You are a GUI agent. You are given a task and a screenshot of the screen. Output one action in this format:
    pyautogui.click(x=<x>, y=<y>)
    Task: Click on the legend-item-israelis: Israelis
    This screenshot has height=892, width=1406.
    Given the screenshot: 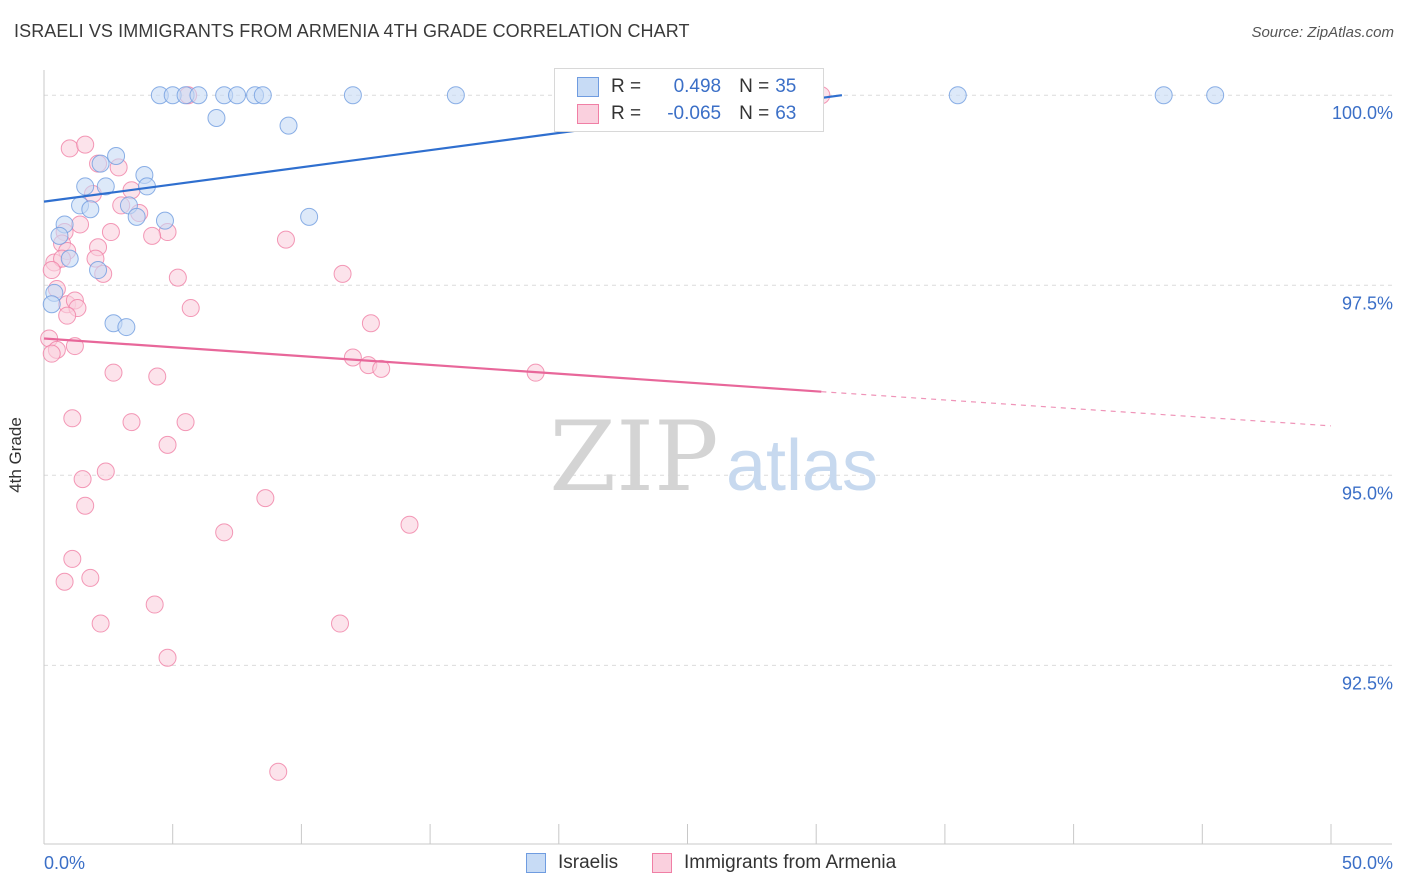 What is the action you would take?
    pyautogui.click(x=572, y=863)
    